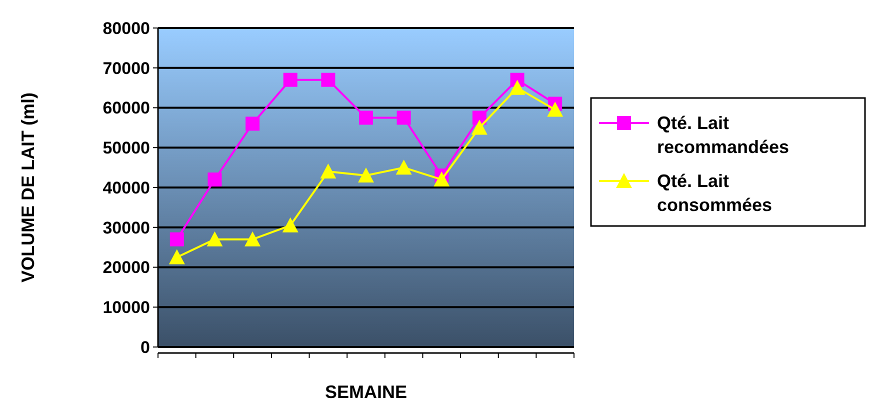  What do you see at coordinates (126, 108) in the screenshot?
I see `y-tick-label: 60000` at bounding box center [126, 108].